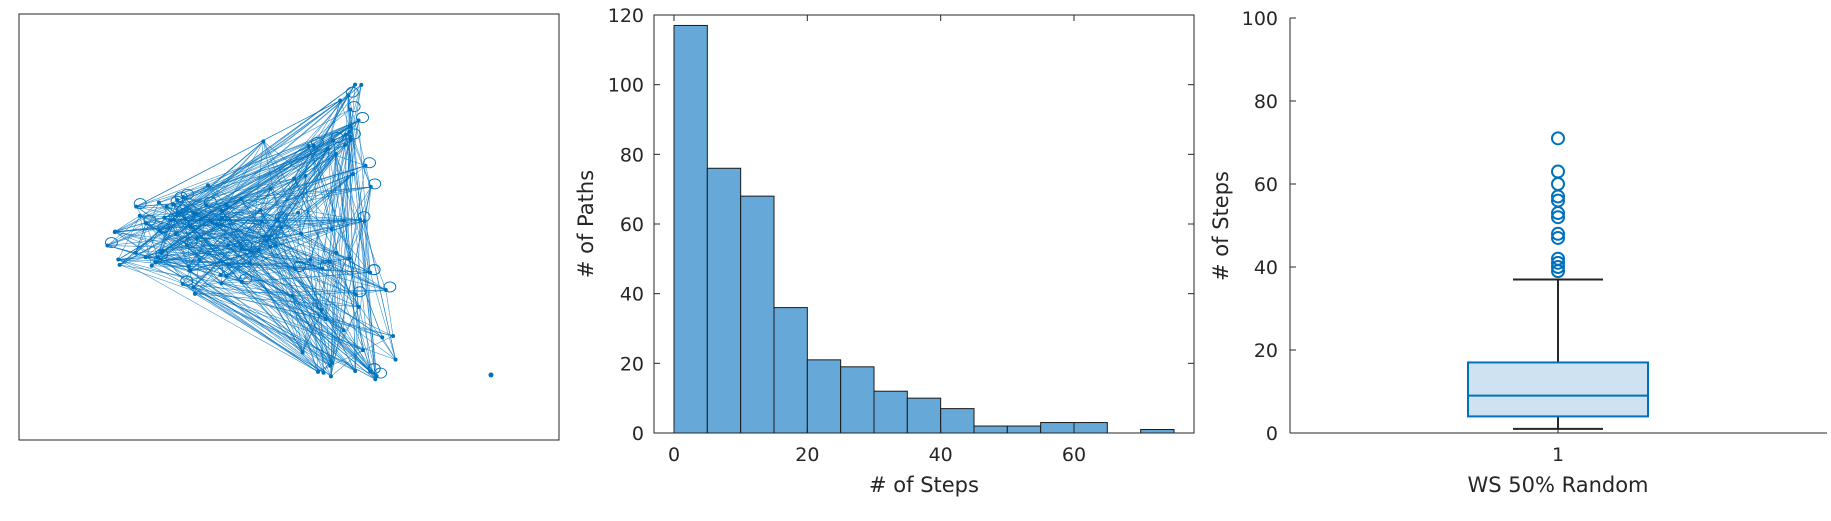 This screenshot has height=521, width=1831. What do you see at coordinates (626, 16) in the screenshot?
I see `histogram-y-tick-label: 120` at bounding box center [626, 16].